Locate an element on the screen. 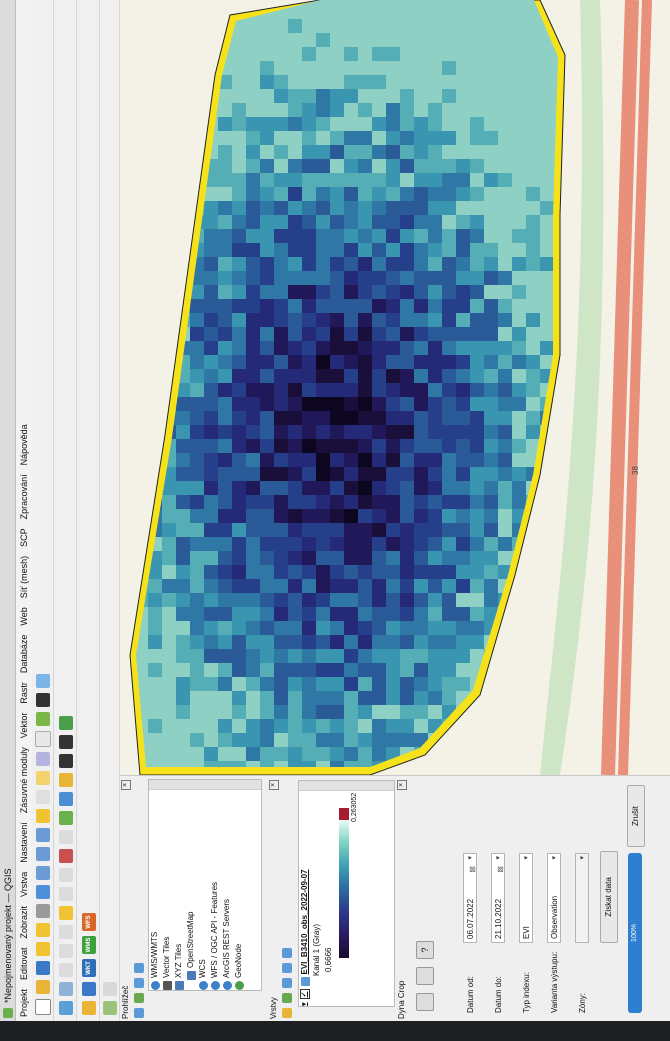 Image resolution: width=670 pixels, height=1041 pixels. layer-row: ▾ ✓ EVI_B3410_obs_2022-09-07 is located at coordinates (305, 893).